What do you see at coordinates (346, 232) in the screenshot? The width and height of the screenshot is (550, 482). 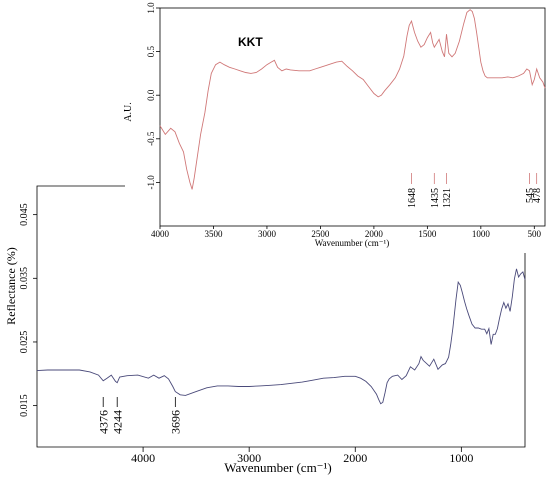 I see `inset-x-ticks: 4000 3500 3000 2500 2000 1500 1000 500` at bounding box center [346, 232].